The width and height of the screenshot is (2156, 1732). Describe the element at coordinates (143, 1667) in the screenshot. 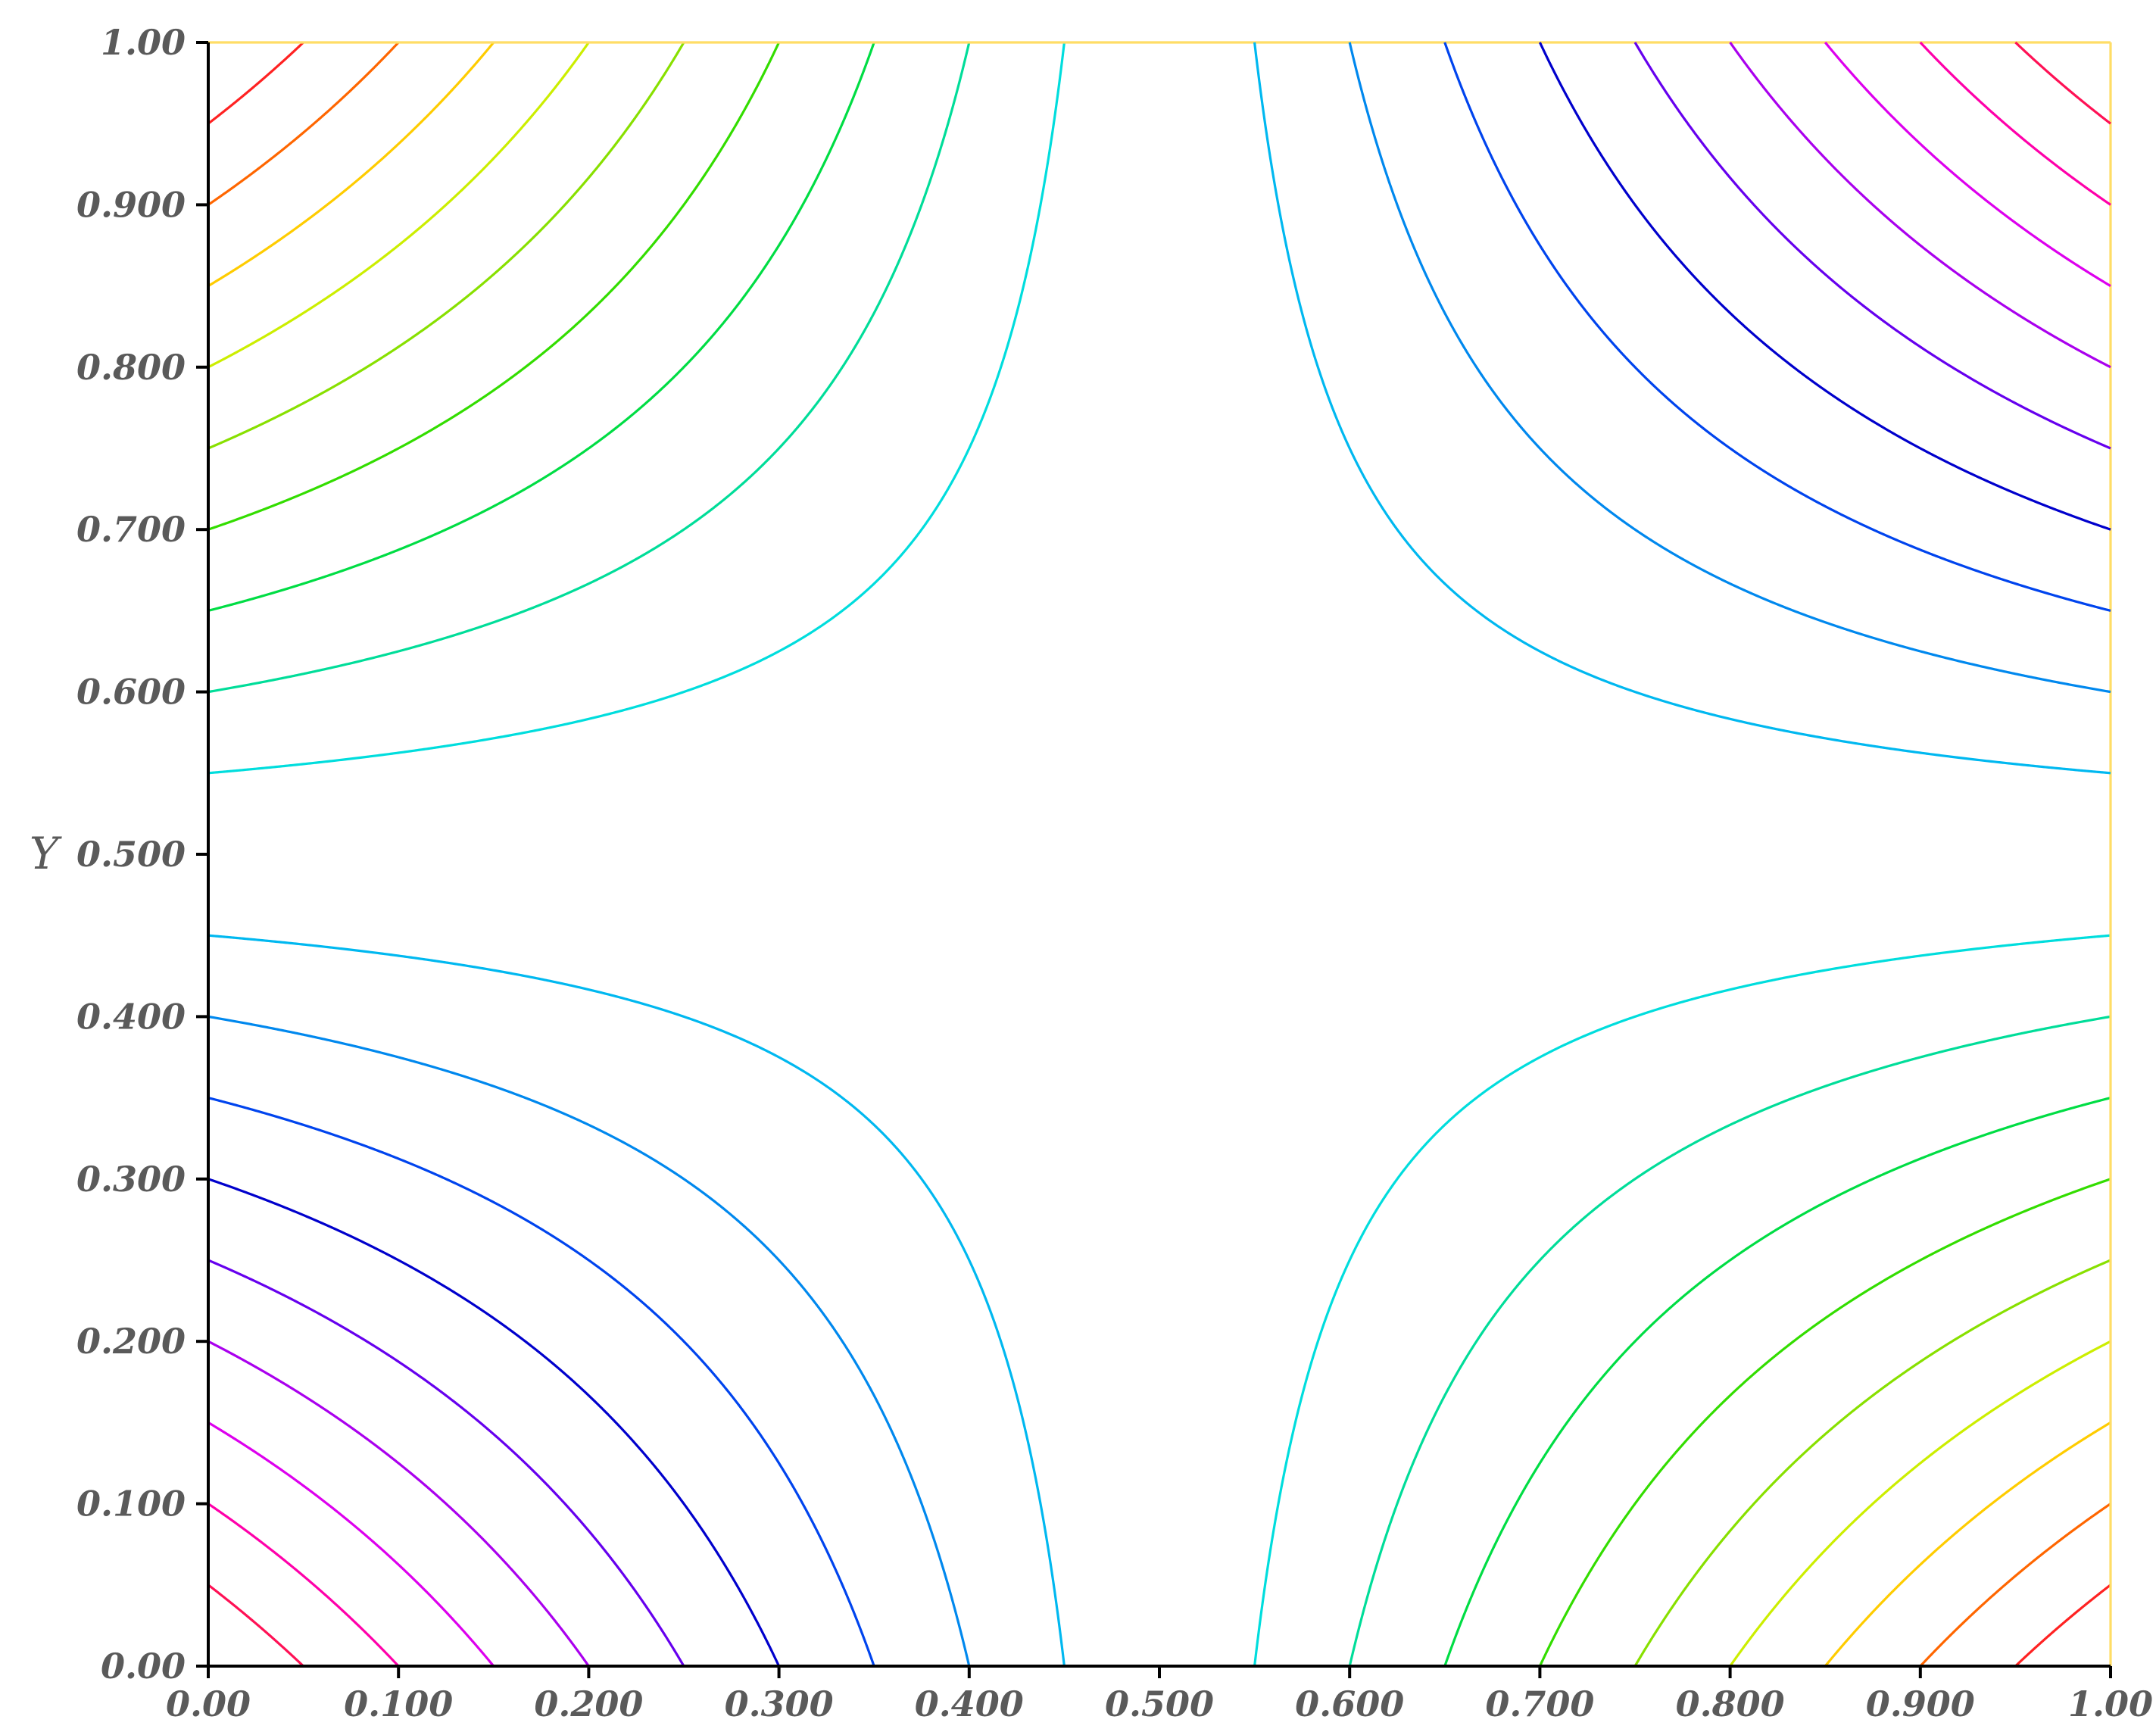

I see `y-tick-label: 0.00` at that location.